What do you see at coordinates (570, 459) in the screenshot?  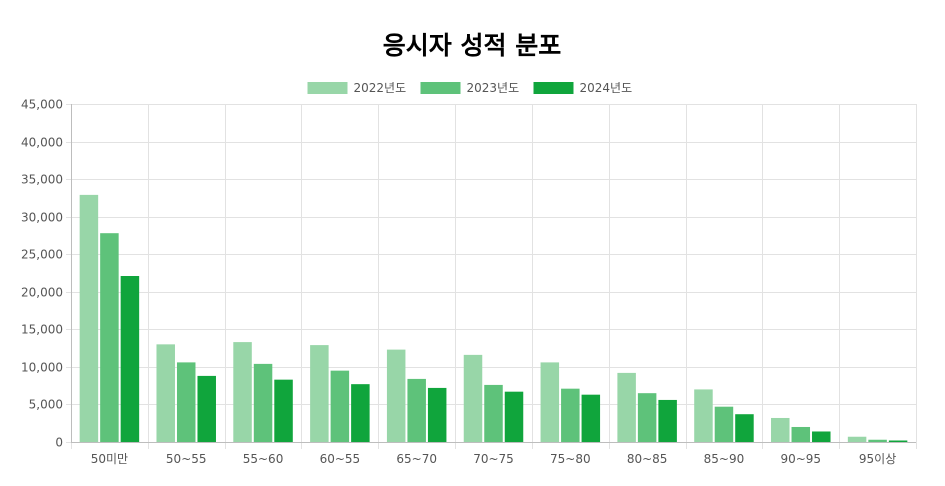 I see `x-tick-label: 75~80` at bounding box center [570, 459].